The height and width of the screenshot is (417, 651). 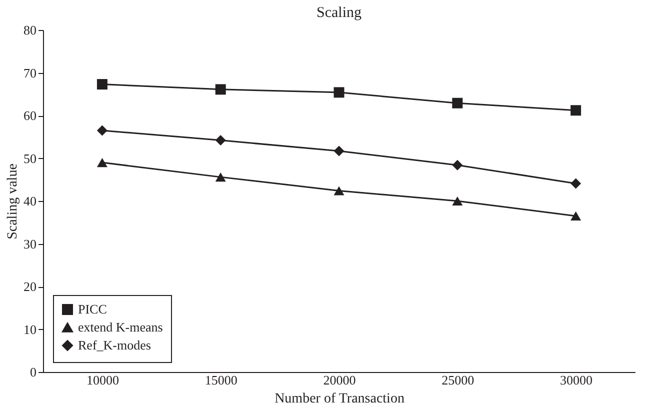 What do you see at coordinates (30, 329) in the screenshot?
I see `y-tick-label: 10` at bounding box center [30, 329].